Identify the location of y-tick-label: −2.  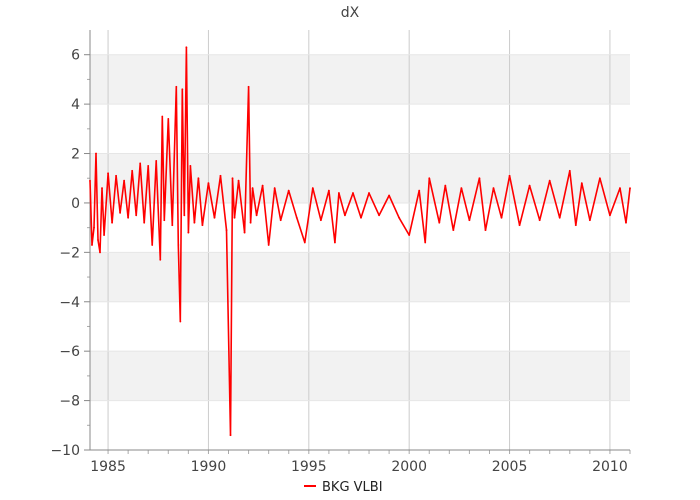
(69, 253).